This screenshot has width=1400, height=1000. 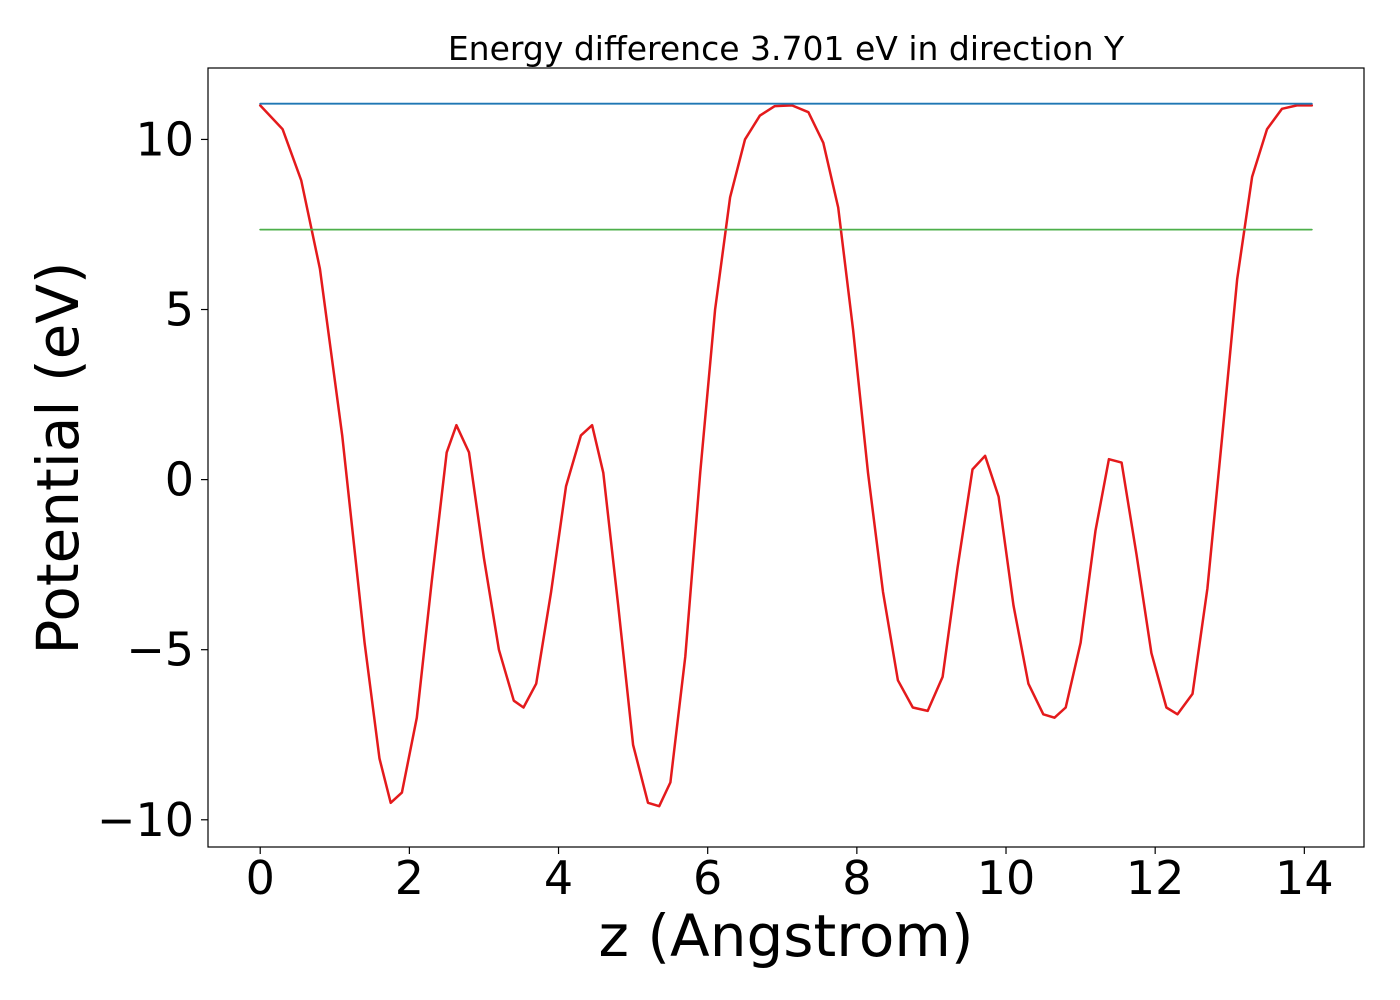 What do you see at coordinates (179, 310) in the screenshot?
I see `y-tick-label: 5` at bounding box center [179, 310].